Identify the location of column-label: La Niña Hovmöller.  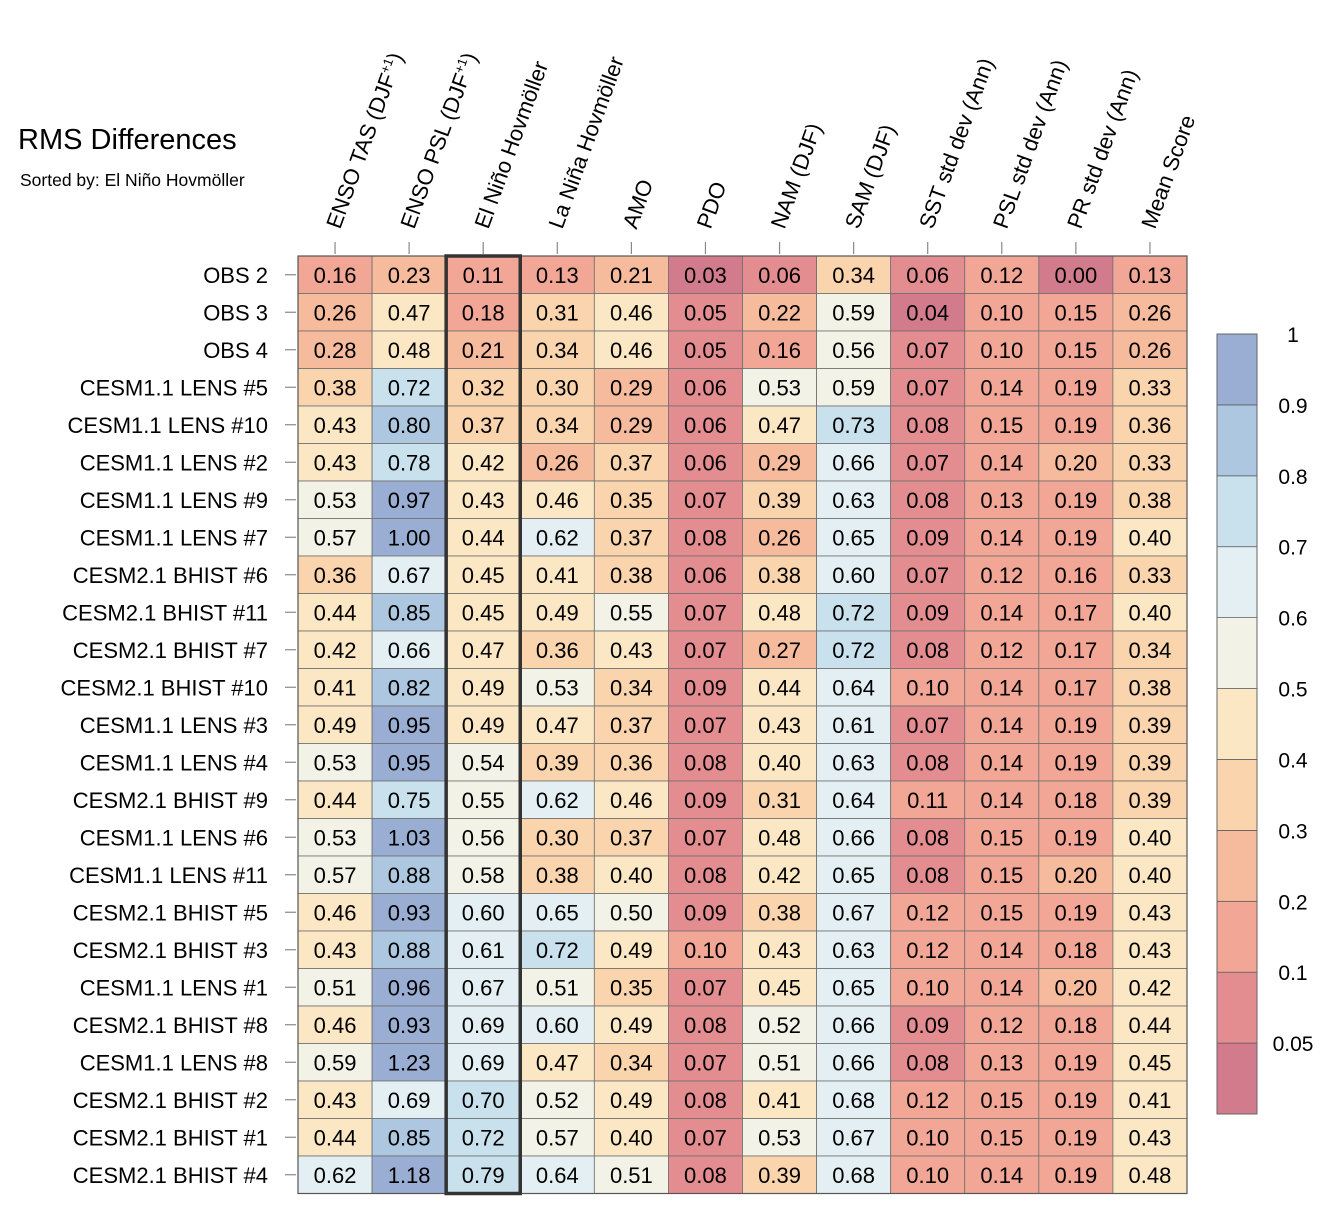
(585, 142).